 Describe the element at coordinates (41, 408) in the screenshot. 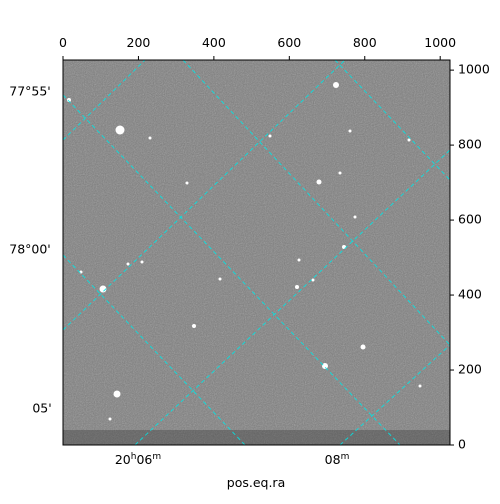

I see `dec-label: 05'` at that location.